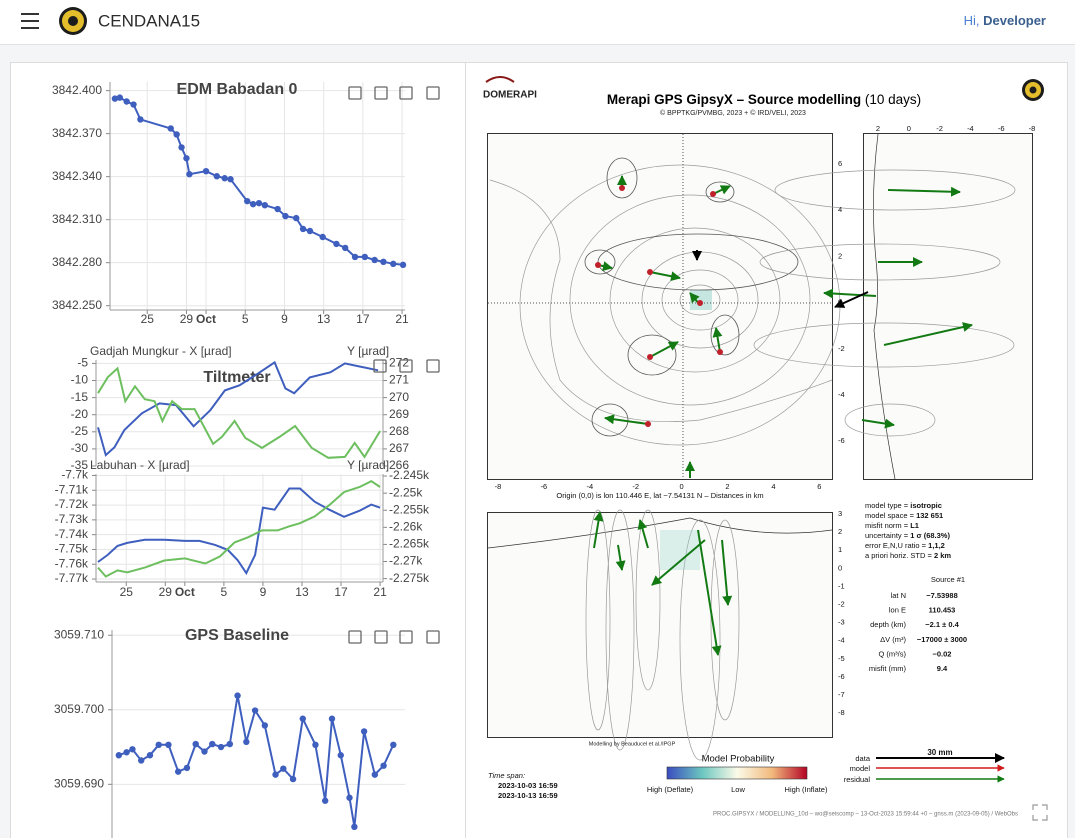  I want to click on side-x-tick: -8, so click(1032, 128).